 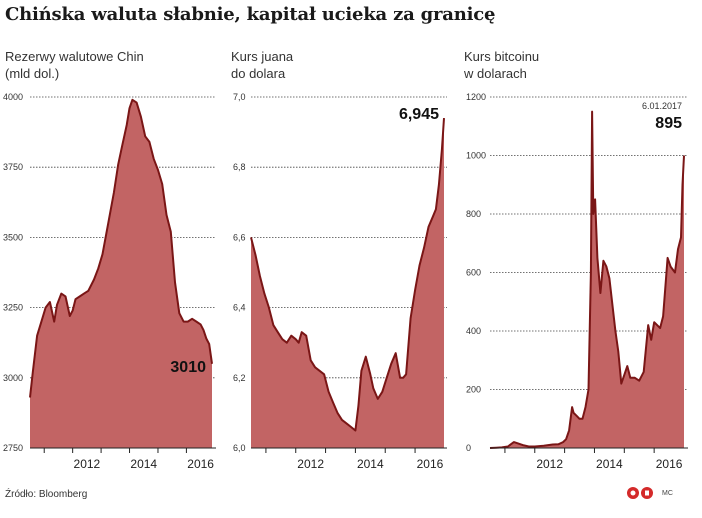 I want to click on yuan-ytick-label: 6,2, so click(x=239, y=378).